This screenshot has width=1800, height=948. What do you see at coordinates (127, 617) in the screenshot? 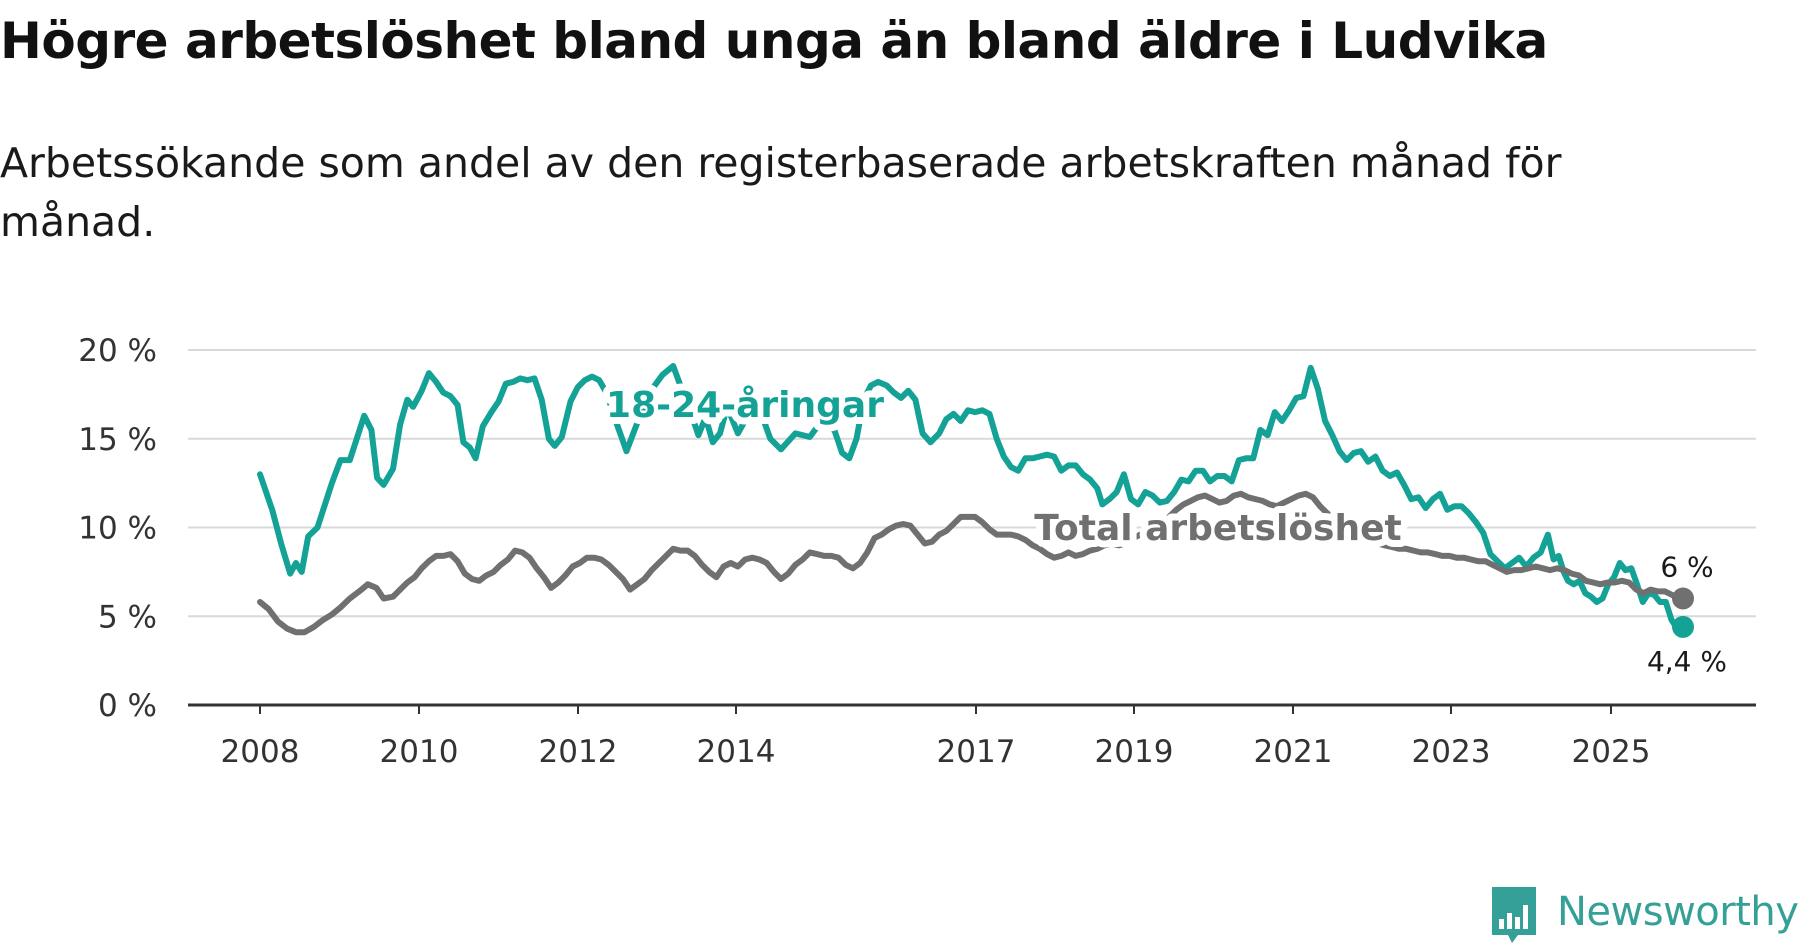
I see `y-tick-label: 5 %` at bounding box center [127, 617].